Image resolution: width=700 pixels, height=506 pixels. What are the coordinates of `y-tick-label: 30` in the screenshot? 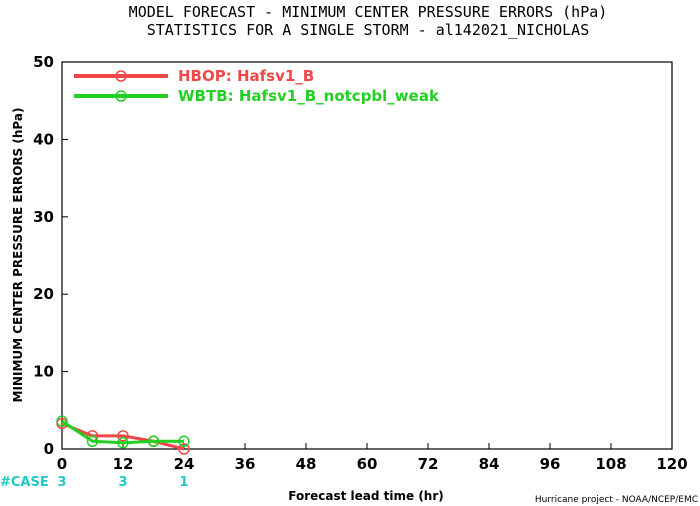 It's located at (43, 217).